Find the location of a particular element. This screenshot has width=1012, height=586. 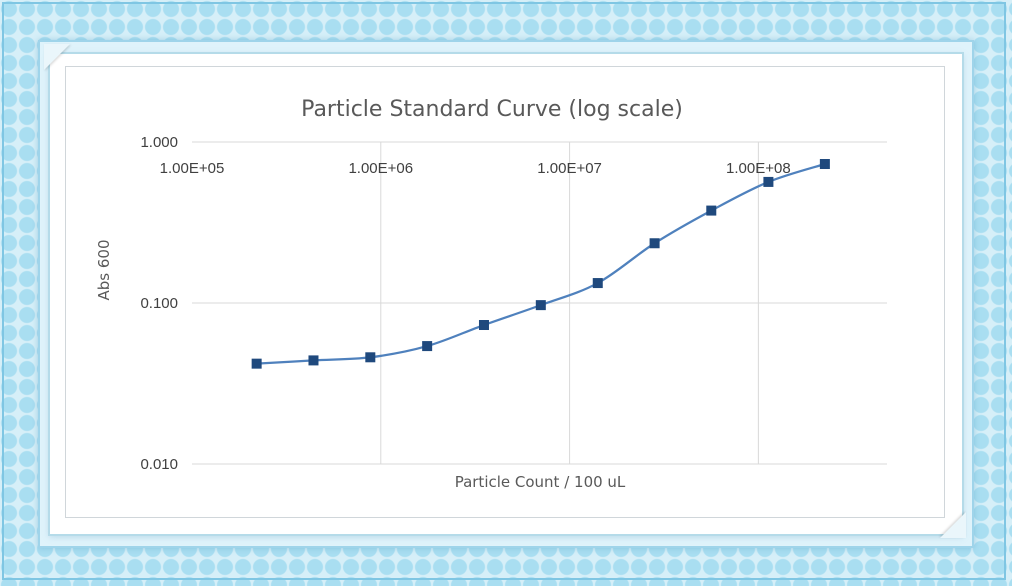

corner-curl-top-left is located at coordinates (57, 57).